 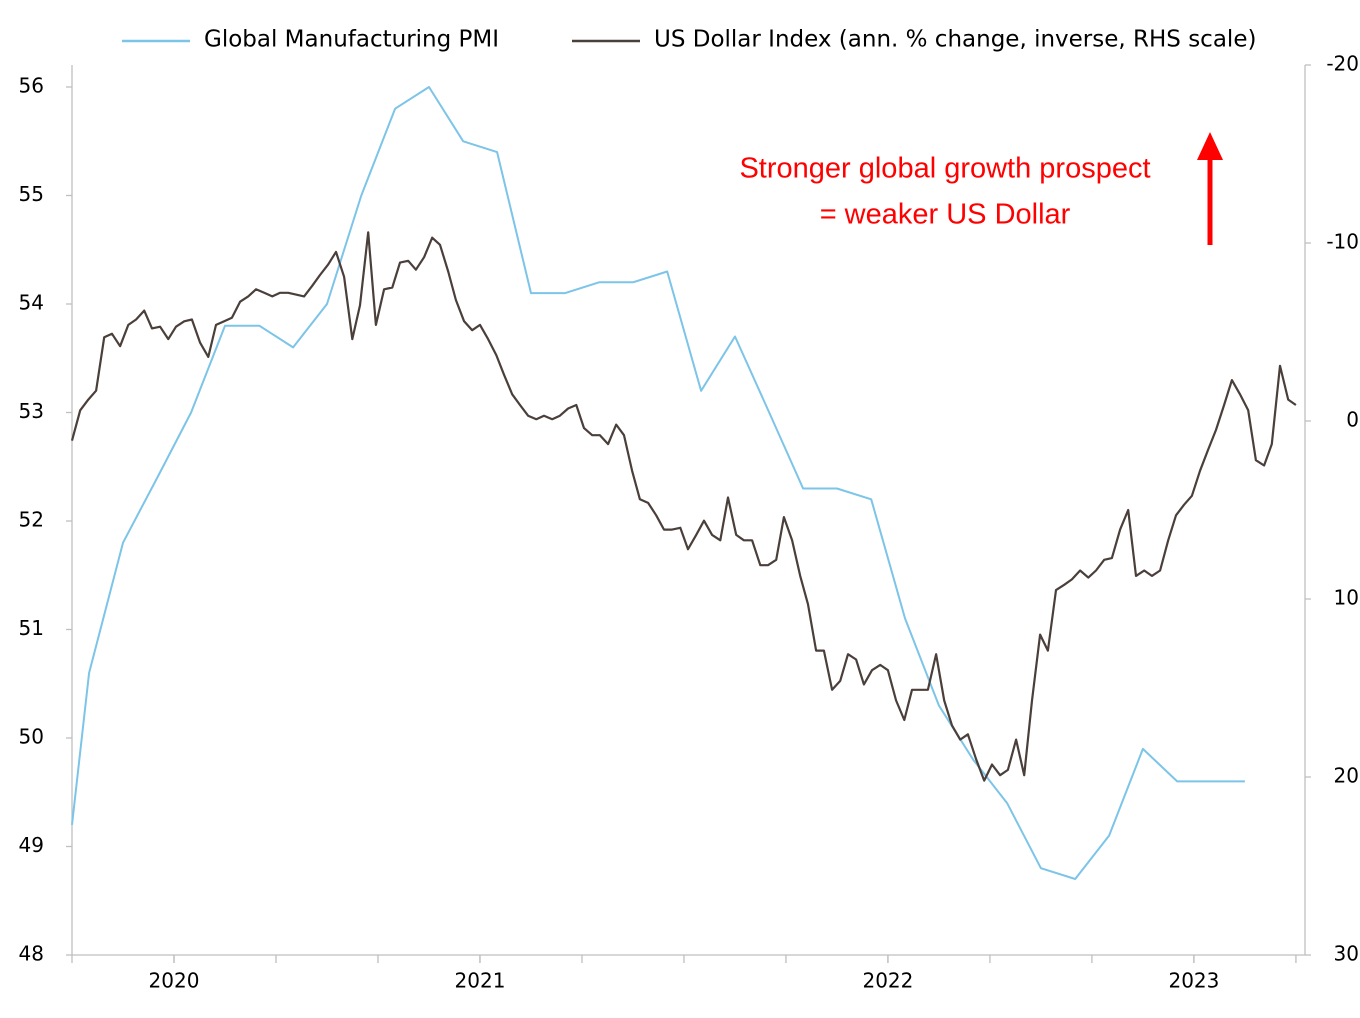 What do you see at coordinates (1346, 598) in the screenshot?
I see `y2-tick-label: 10` at bounding box center [1346, 598].